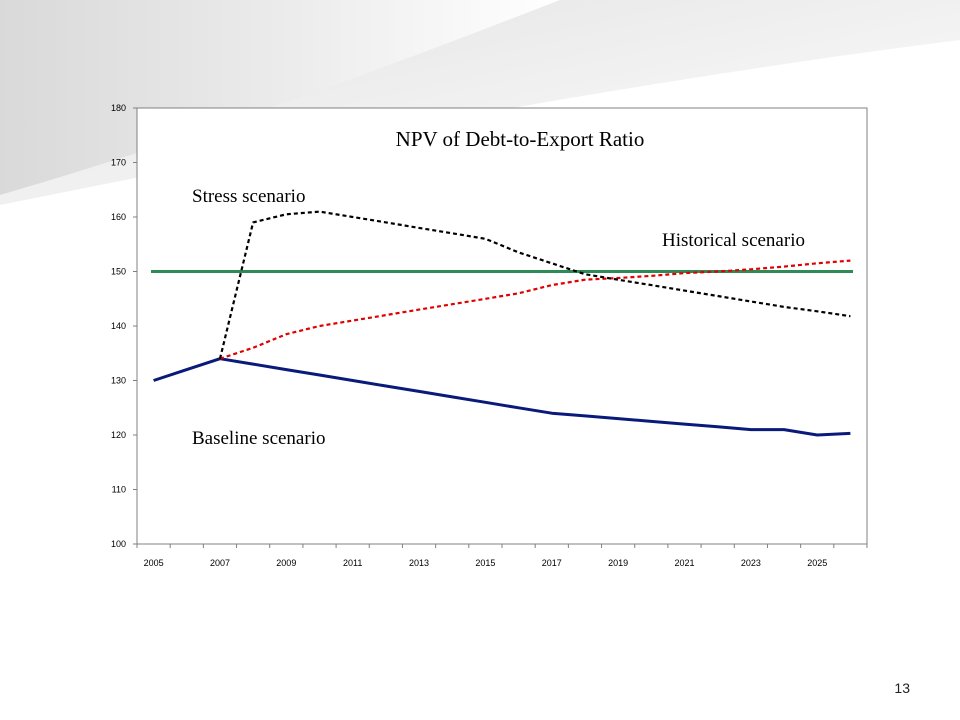 The width and height of the screenshot is (960, 720). I want to click on page-number: 13, so click(902, 688).